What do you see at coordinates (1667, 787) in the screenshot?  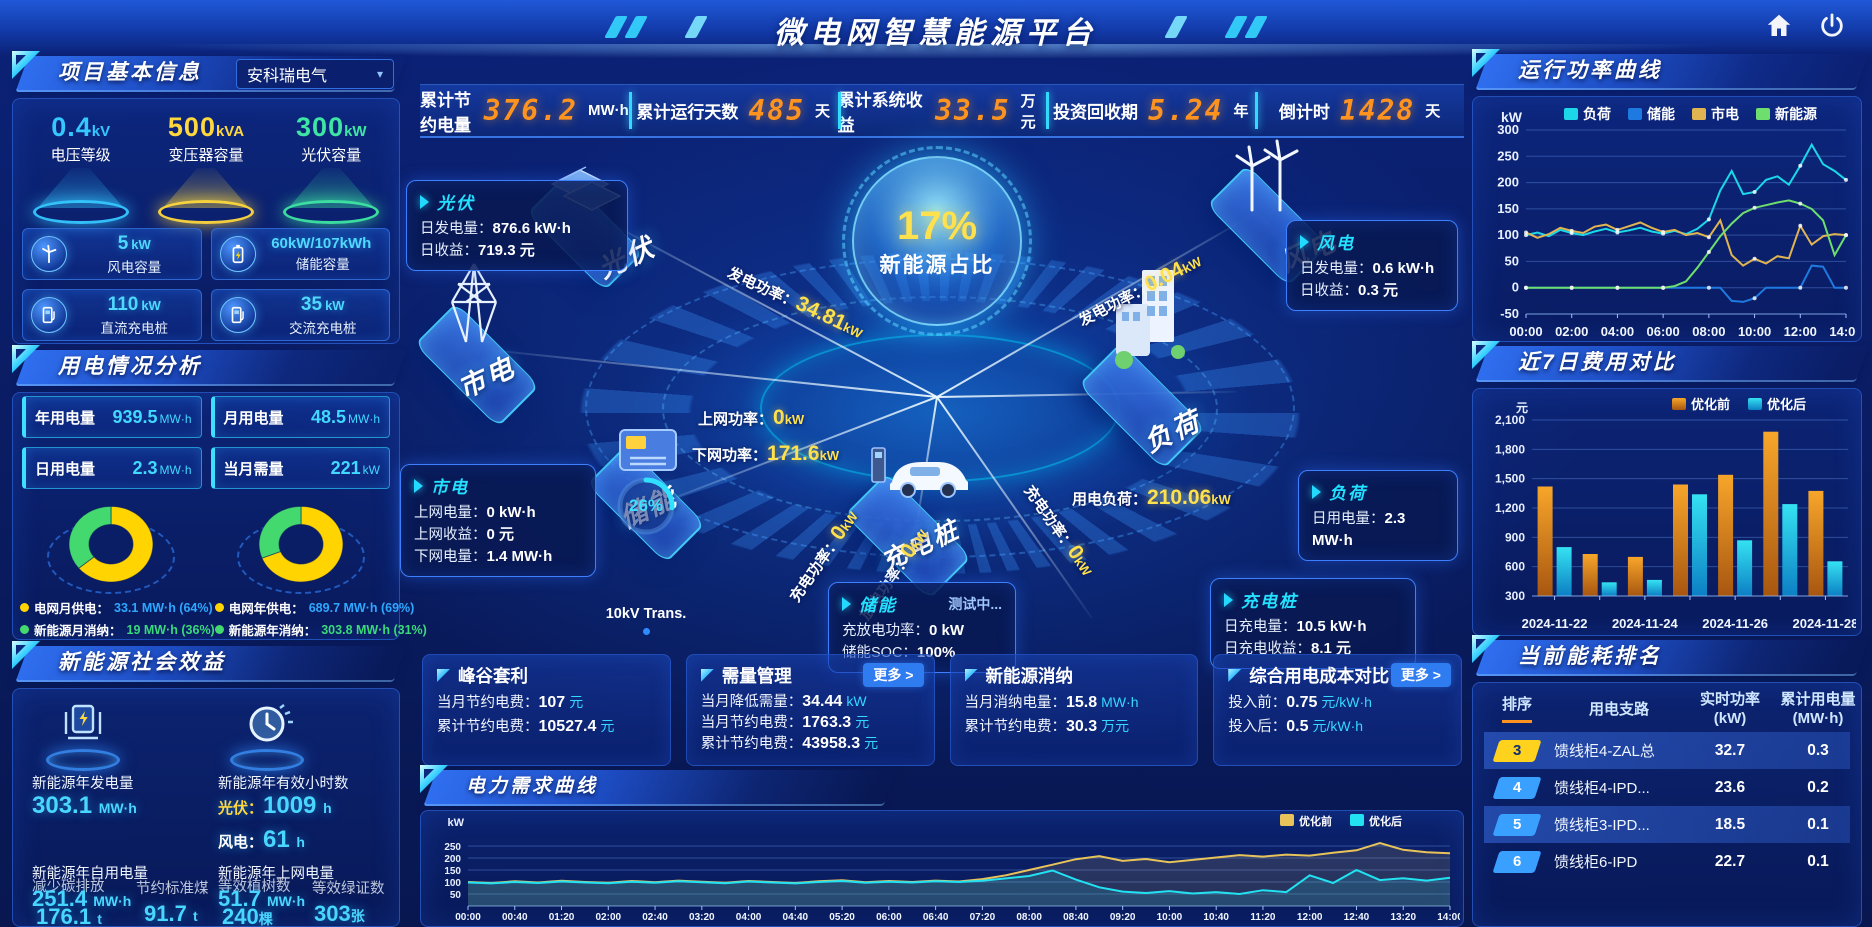 I see `table-row: 4 馈线柜4-IPD... 23.6 0.2` at bounding box center [1667, 787].